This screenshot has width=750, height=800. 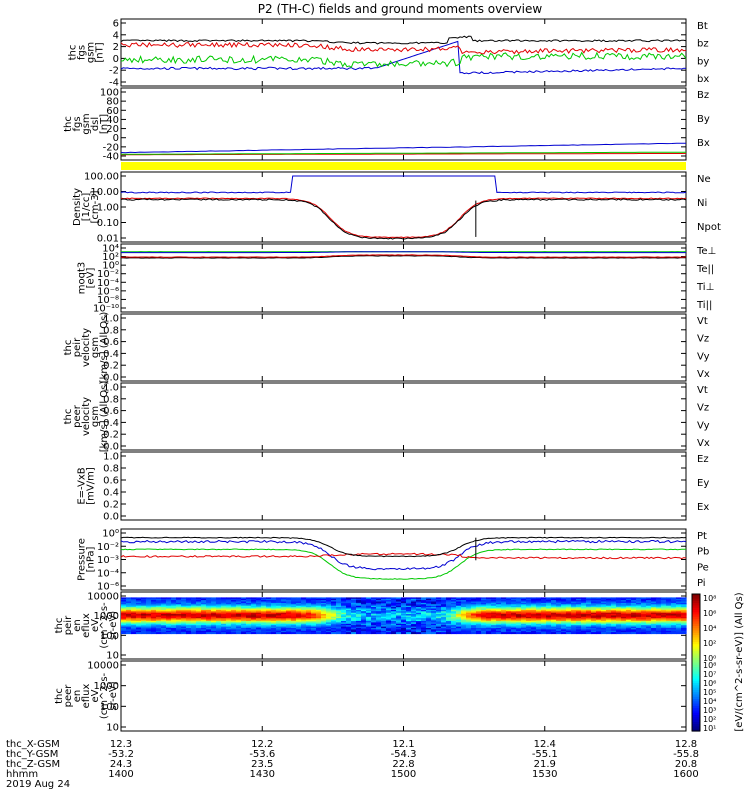 I want to click on y-axis-label-line: gsm, so click(x=95, y=347).